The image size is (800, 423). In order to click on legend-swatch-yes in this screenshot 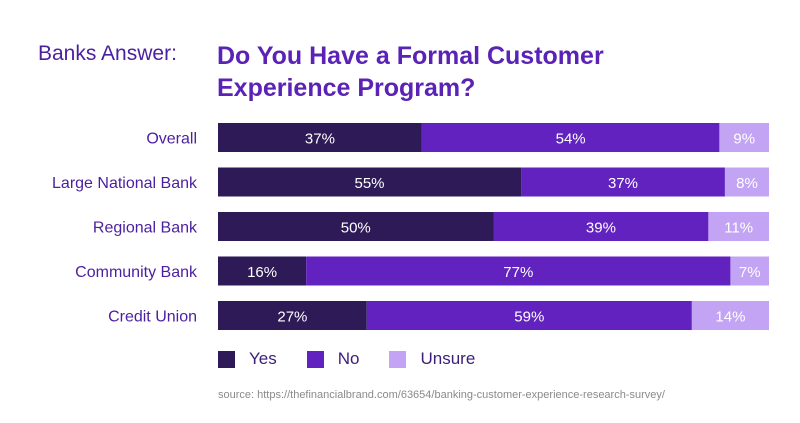, I will do `click(226, 359)`.